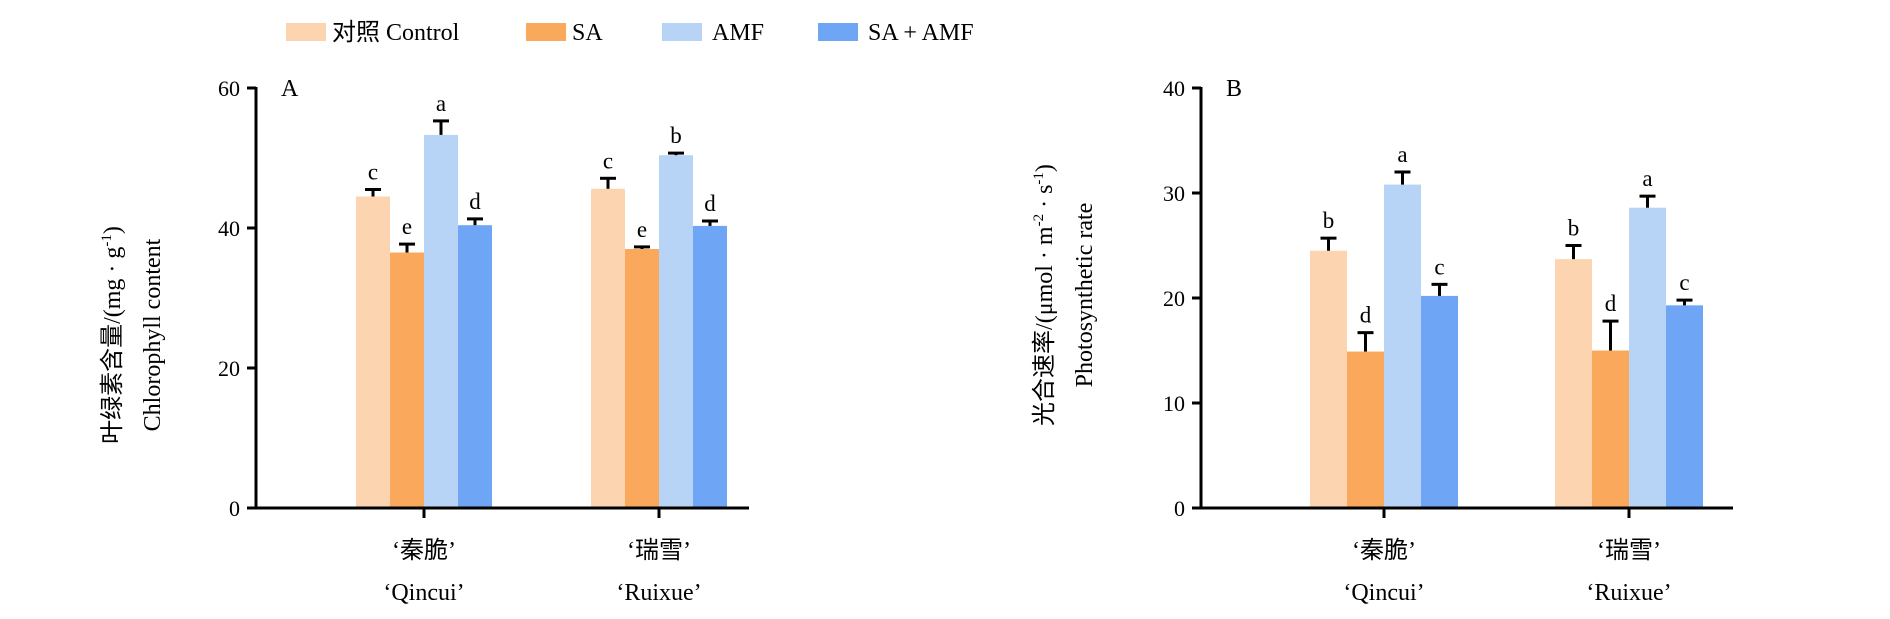  I want to click on legend-swatch-amf, so click(682, 32).